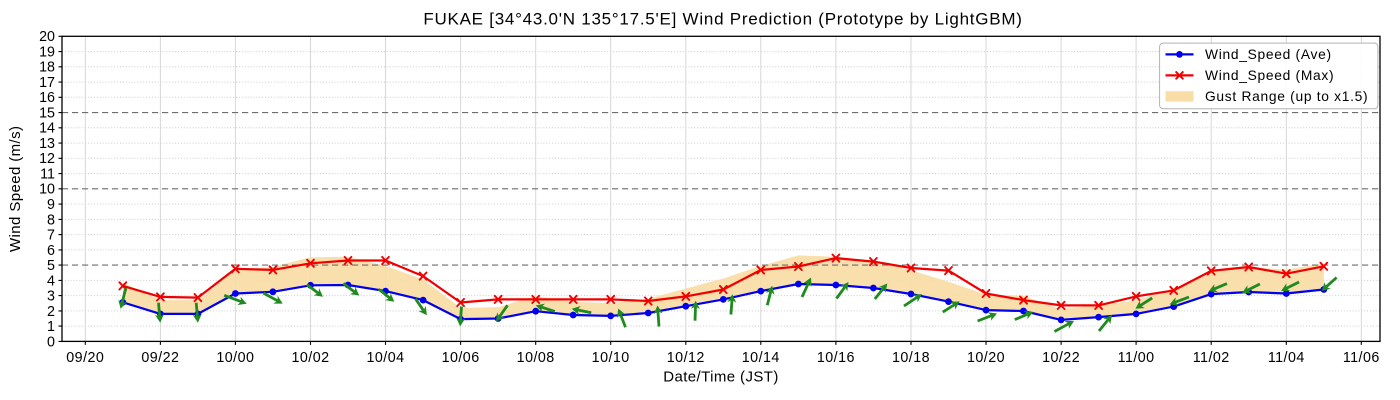 The width and height of the screenshot is (1400, 400). I want to click on svg-text: Wind_Speed (Max), so click(1269, 75).